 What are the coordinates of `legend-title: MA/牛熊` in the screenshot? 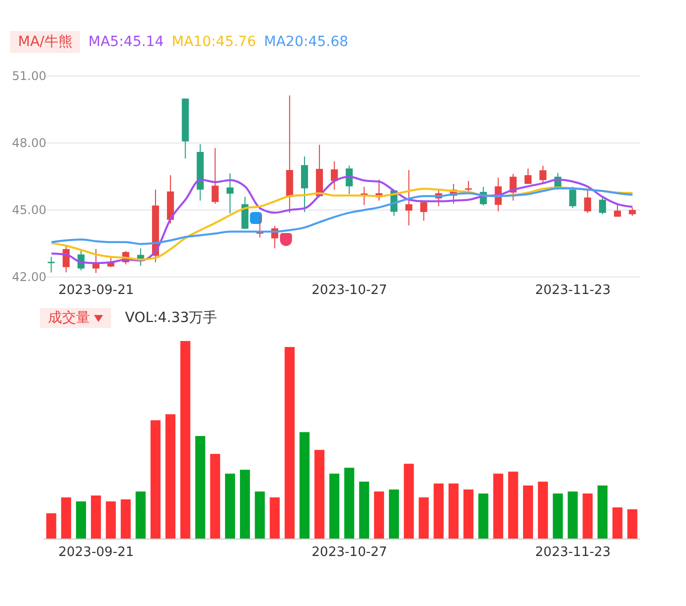 It's located at (45, 42).